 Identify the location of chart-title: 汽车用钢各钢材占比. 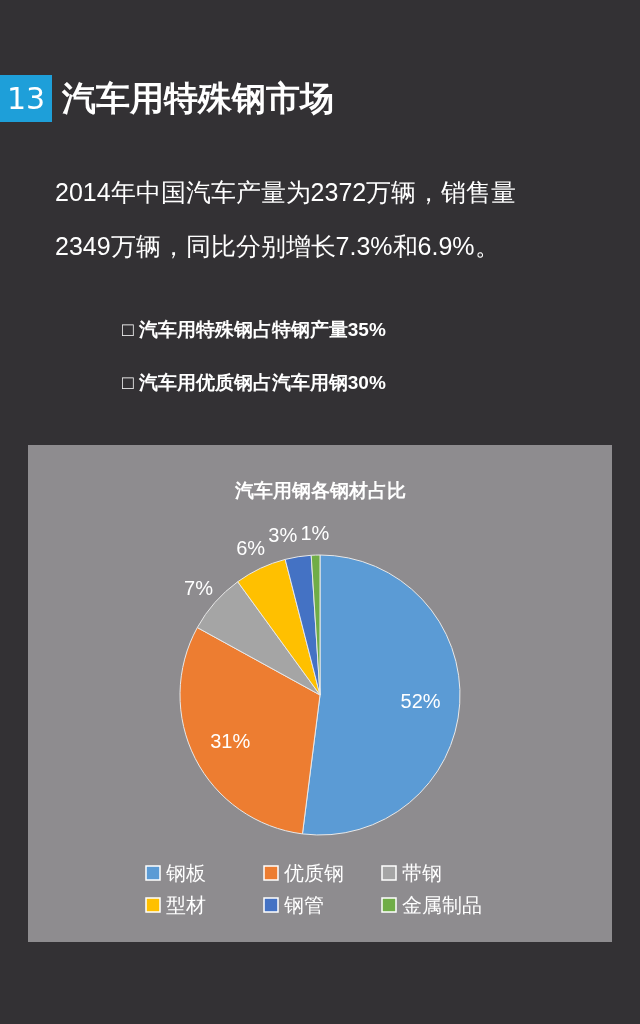
(319, 490).